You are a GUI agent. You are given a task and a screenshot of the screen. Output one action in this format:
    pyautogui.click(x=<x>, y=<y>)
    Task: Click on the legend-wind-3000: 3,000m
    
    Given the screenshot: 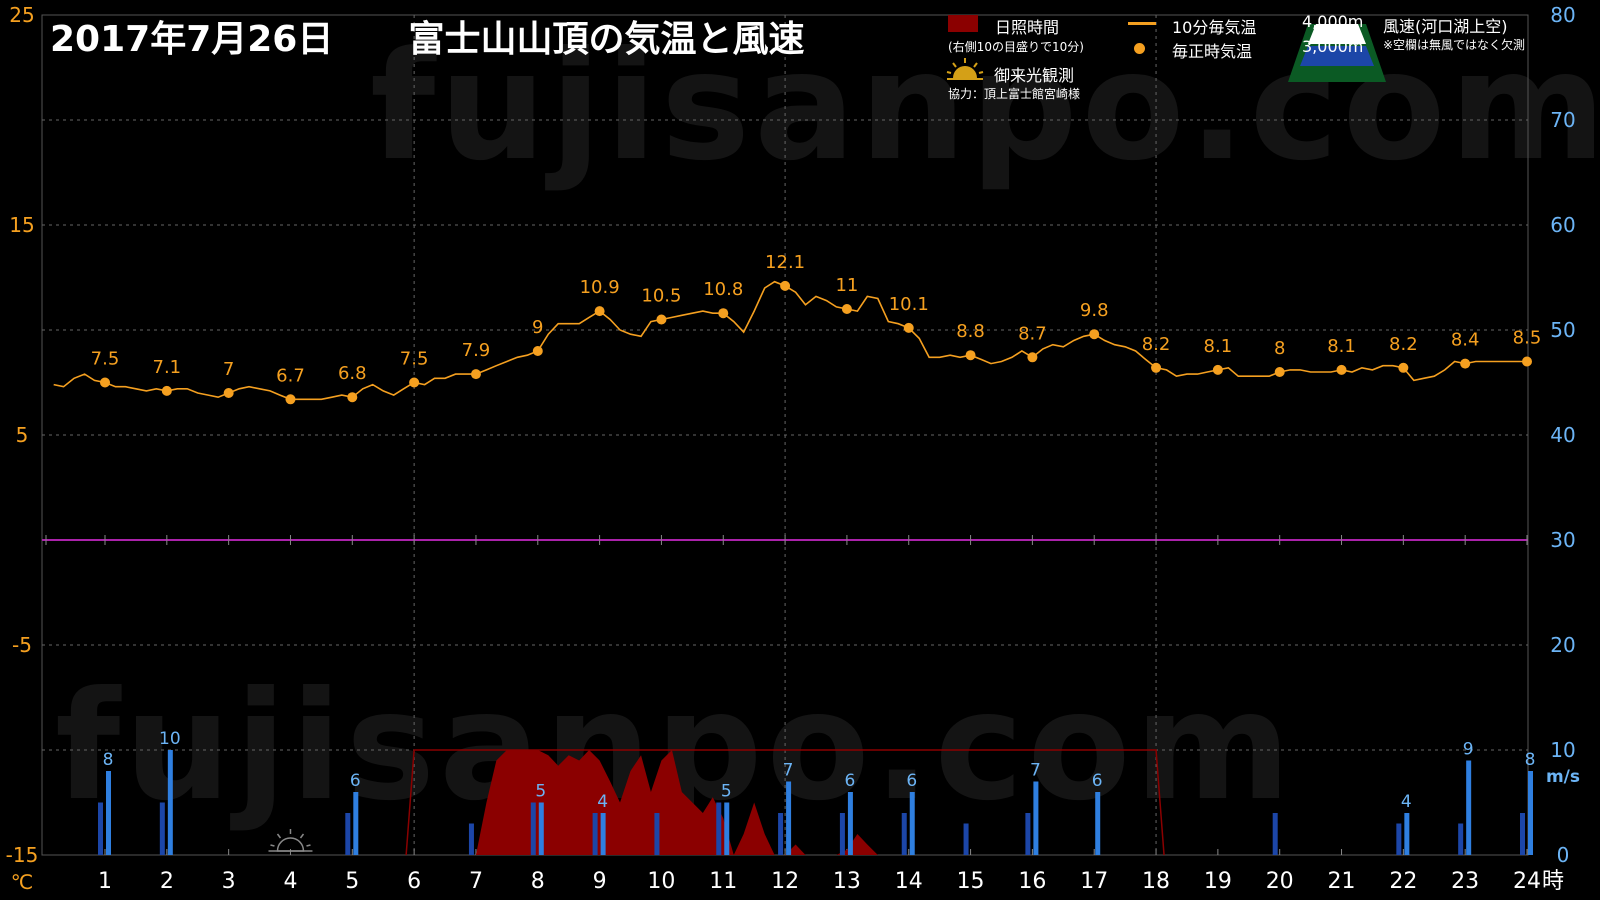 What is the action you would take?
    pyautogui.click(x=1333, y=46)
    